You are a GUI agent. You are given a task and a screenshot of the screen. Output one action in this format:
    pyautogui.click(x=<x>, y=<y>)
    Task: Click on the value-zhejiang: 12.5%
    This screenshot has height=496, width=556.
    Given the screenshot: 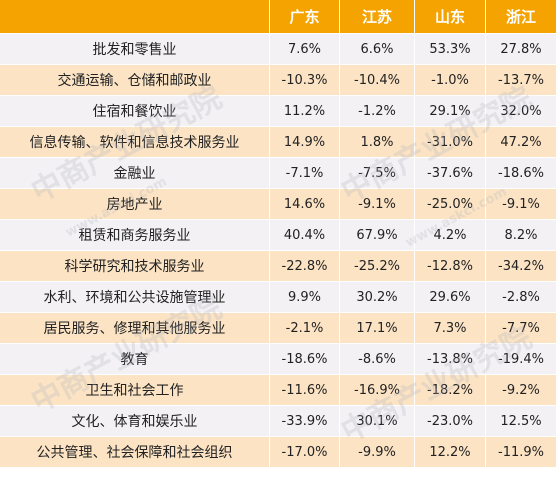 What is the action you would take?
    pyautogui.click(x=521, y=421)
    